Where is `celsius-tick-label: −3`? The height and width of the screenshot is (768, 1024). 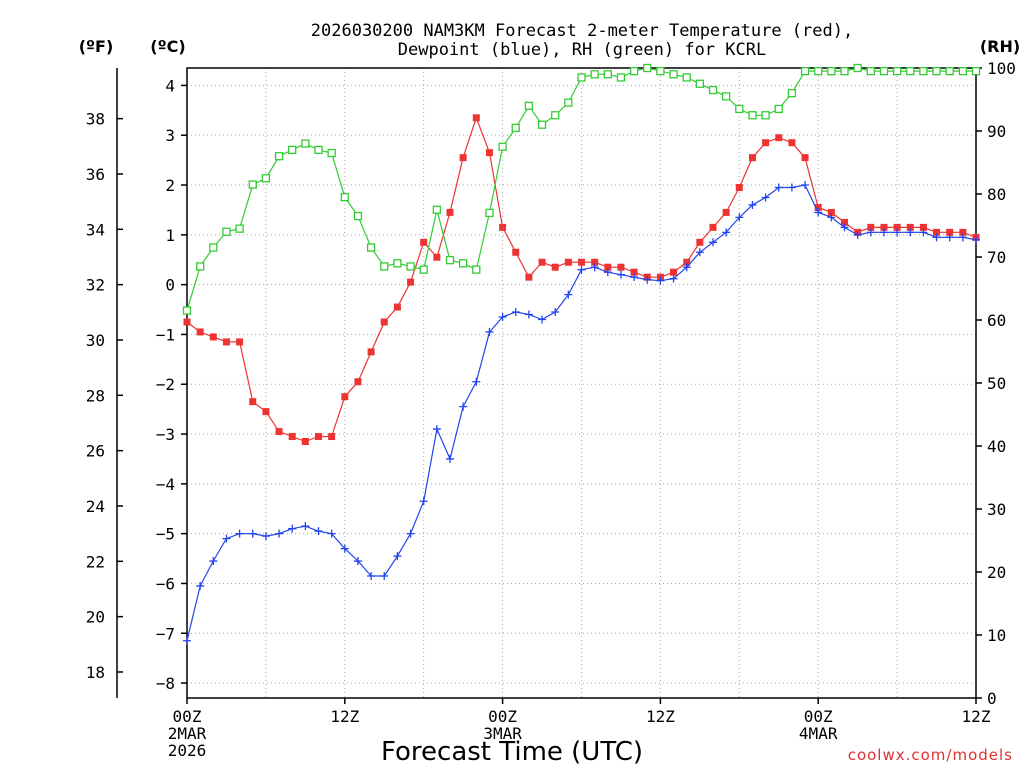 celsius-tick-label: −3 is located at coordinates (165, 434).